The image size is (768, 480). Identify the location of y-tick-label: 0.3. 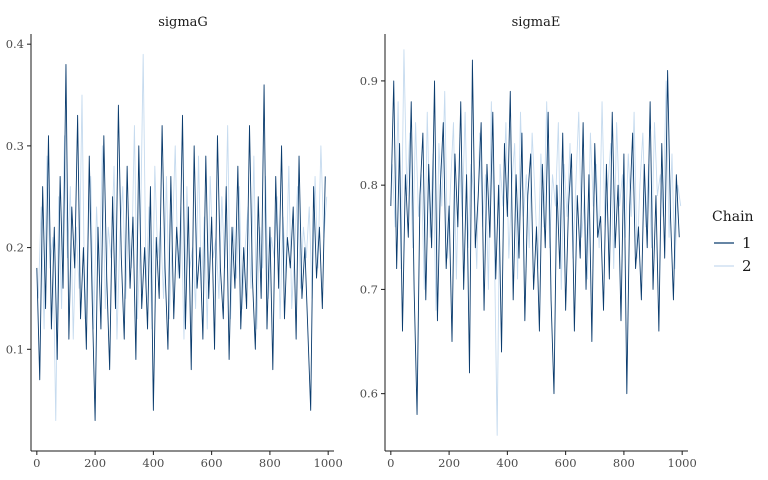
(15, 146).